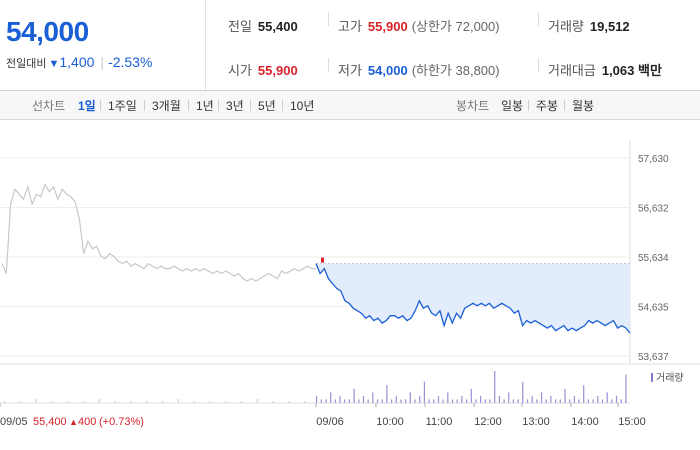  I want to click on open-marker, so click(322, 260).